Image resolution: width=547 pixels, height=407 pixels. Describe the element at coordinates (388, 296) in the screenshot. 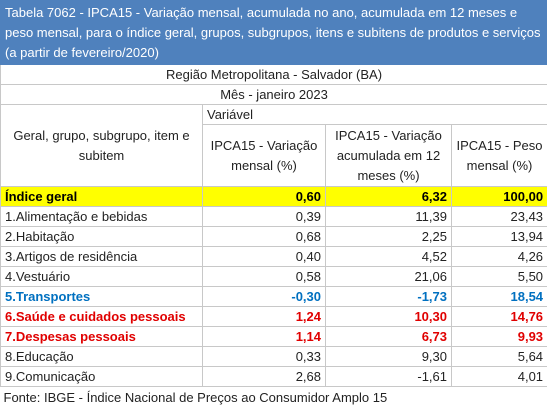

I see `cell-value: -1,73` at that location.